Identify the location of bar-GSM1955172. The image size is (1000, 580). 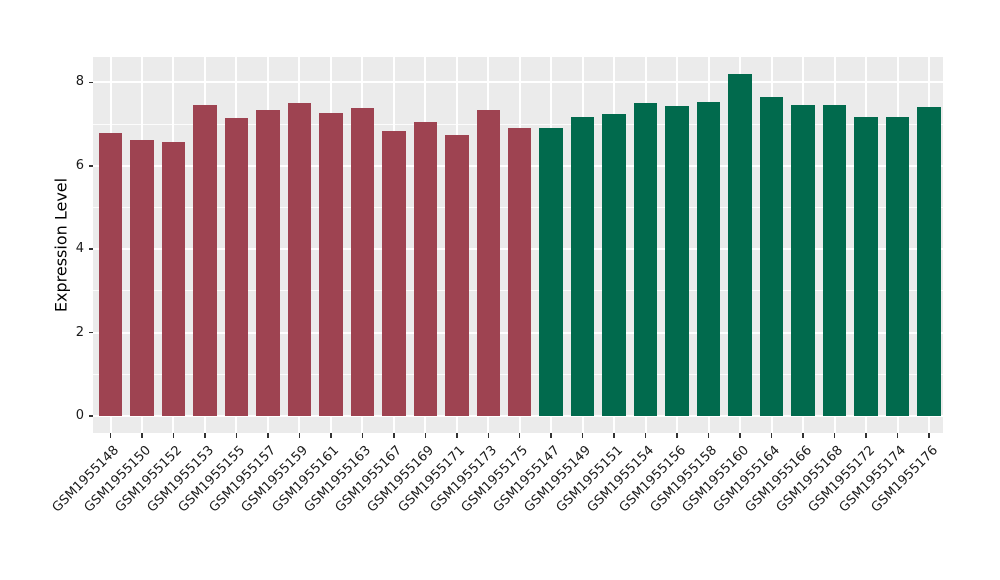
(866, 266).